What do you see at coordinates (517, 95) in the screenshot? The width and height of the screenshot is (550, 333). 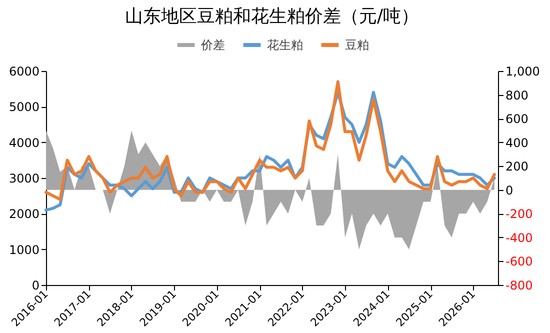 I see `y2-tick-label: 800` at bounding box center [517, 95].